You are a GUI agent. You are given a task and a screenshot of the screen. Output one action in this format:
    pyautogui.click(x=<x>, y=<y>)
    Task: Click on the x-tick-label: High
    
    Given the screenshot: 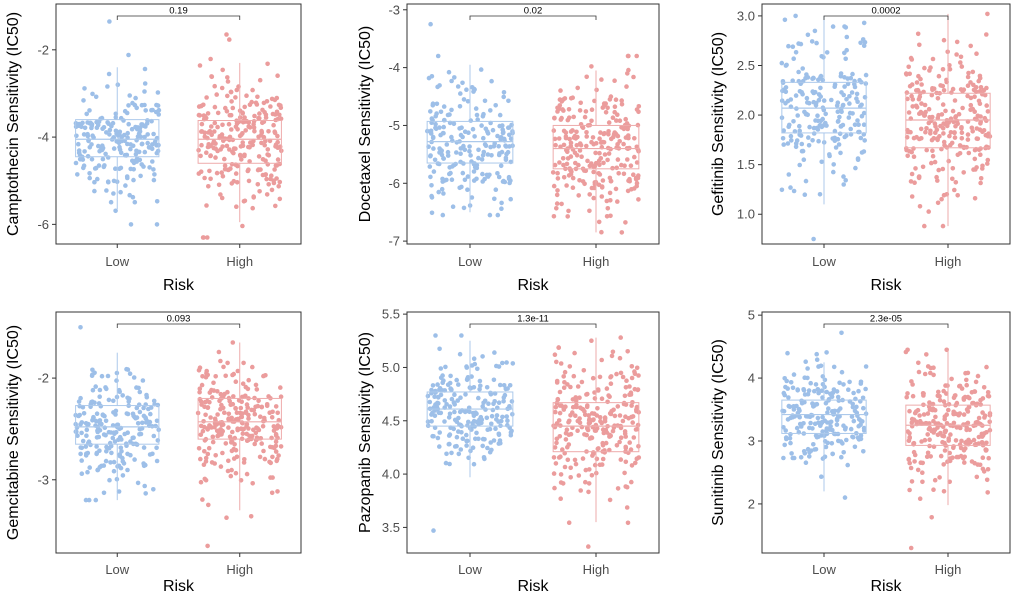 What is the action you would take?
    pyautogui.click(x=948, y=569)
    